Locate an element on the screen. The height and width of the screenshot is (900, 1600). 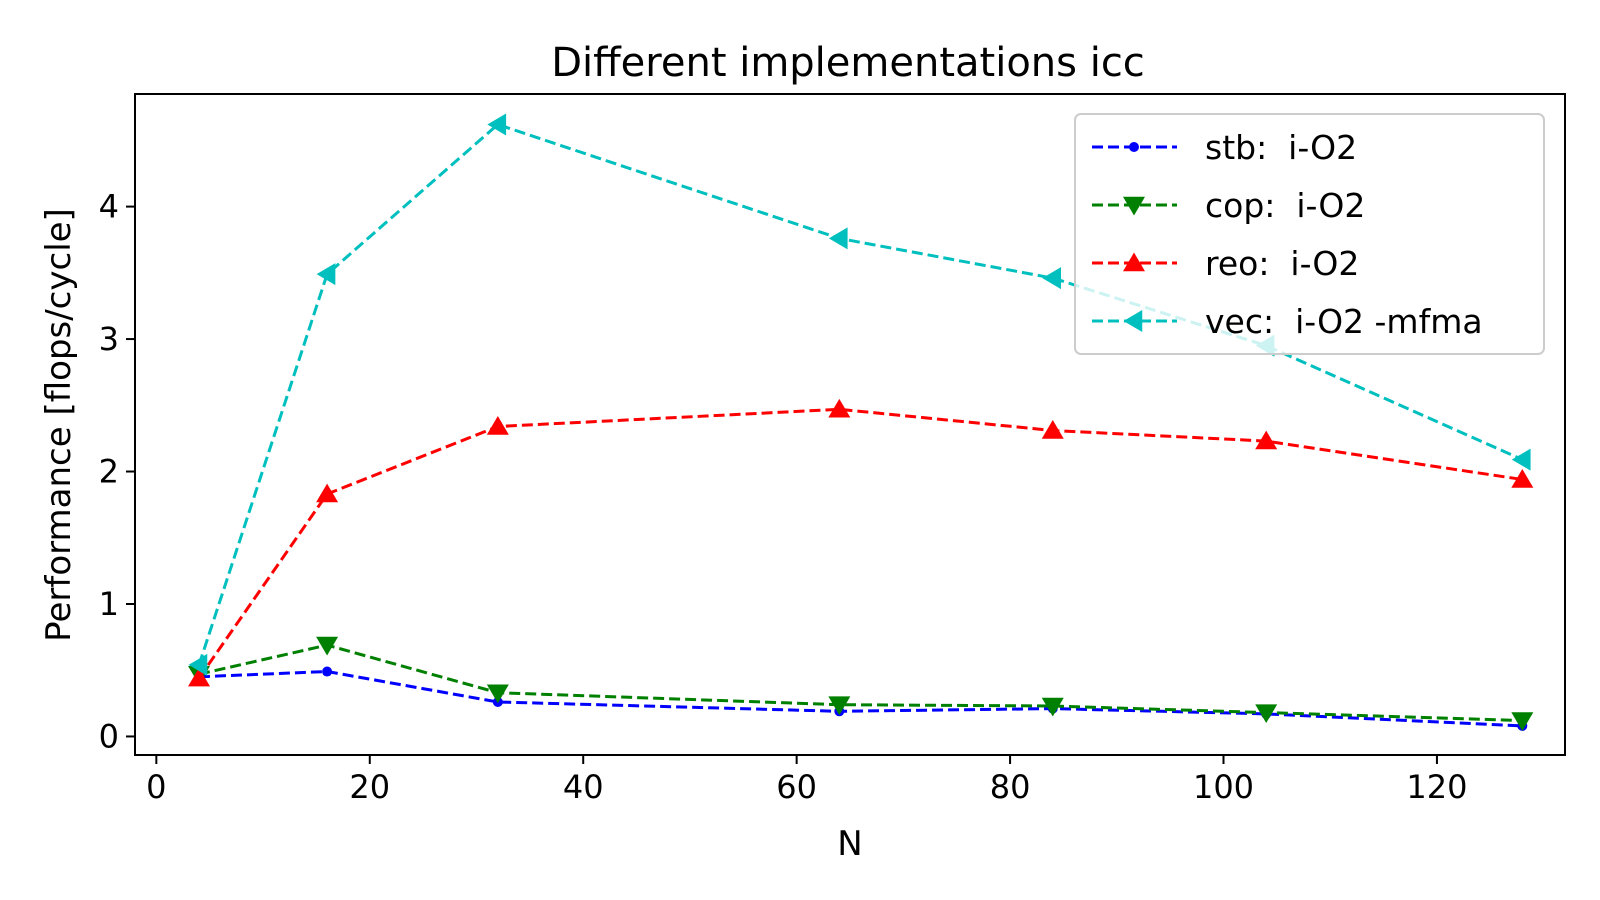
chart-title: Different implementations icc is located at coordinates (848, 63).